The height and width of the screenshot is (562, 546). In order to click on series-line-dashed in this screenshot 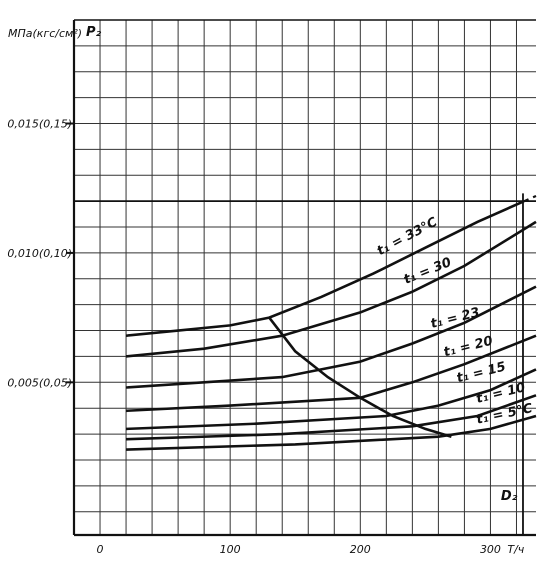, I will do `click(529, 198)`.